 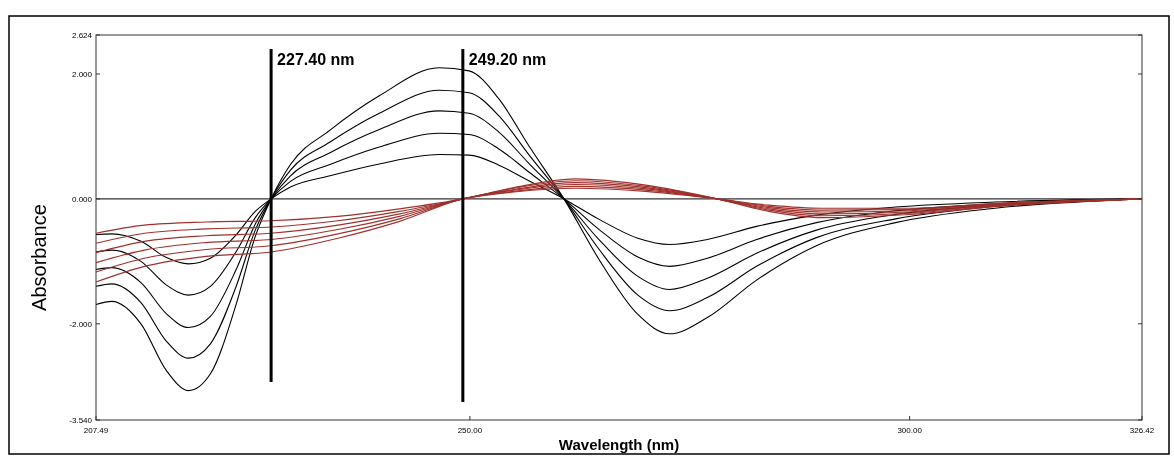 I want to click on x-tick-label: 250.00, so click(x=470, y=430).